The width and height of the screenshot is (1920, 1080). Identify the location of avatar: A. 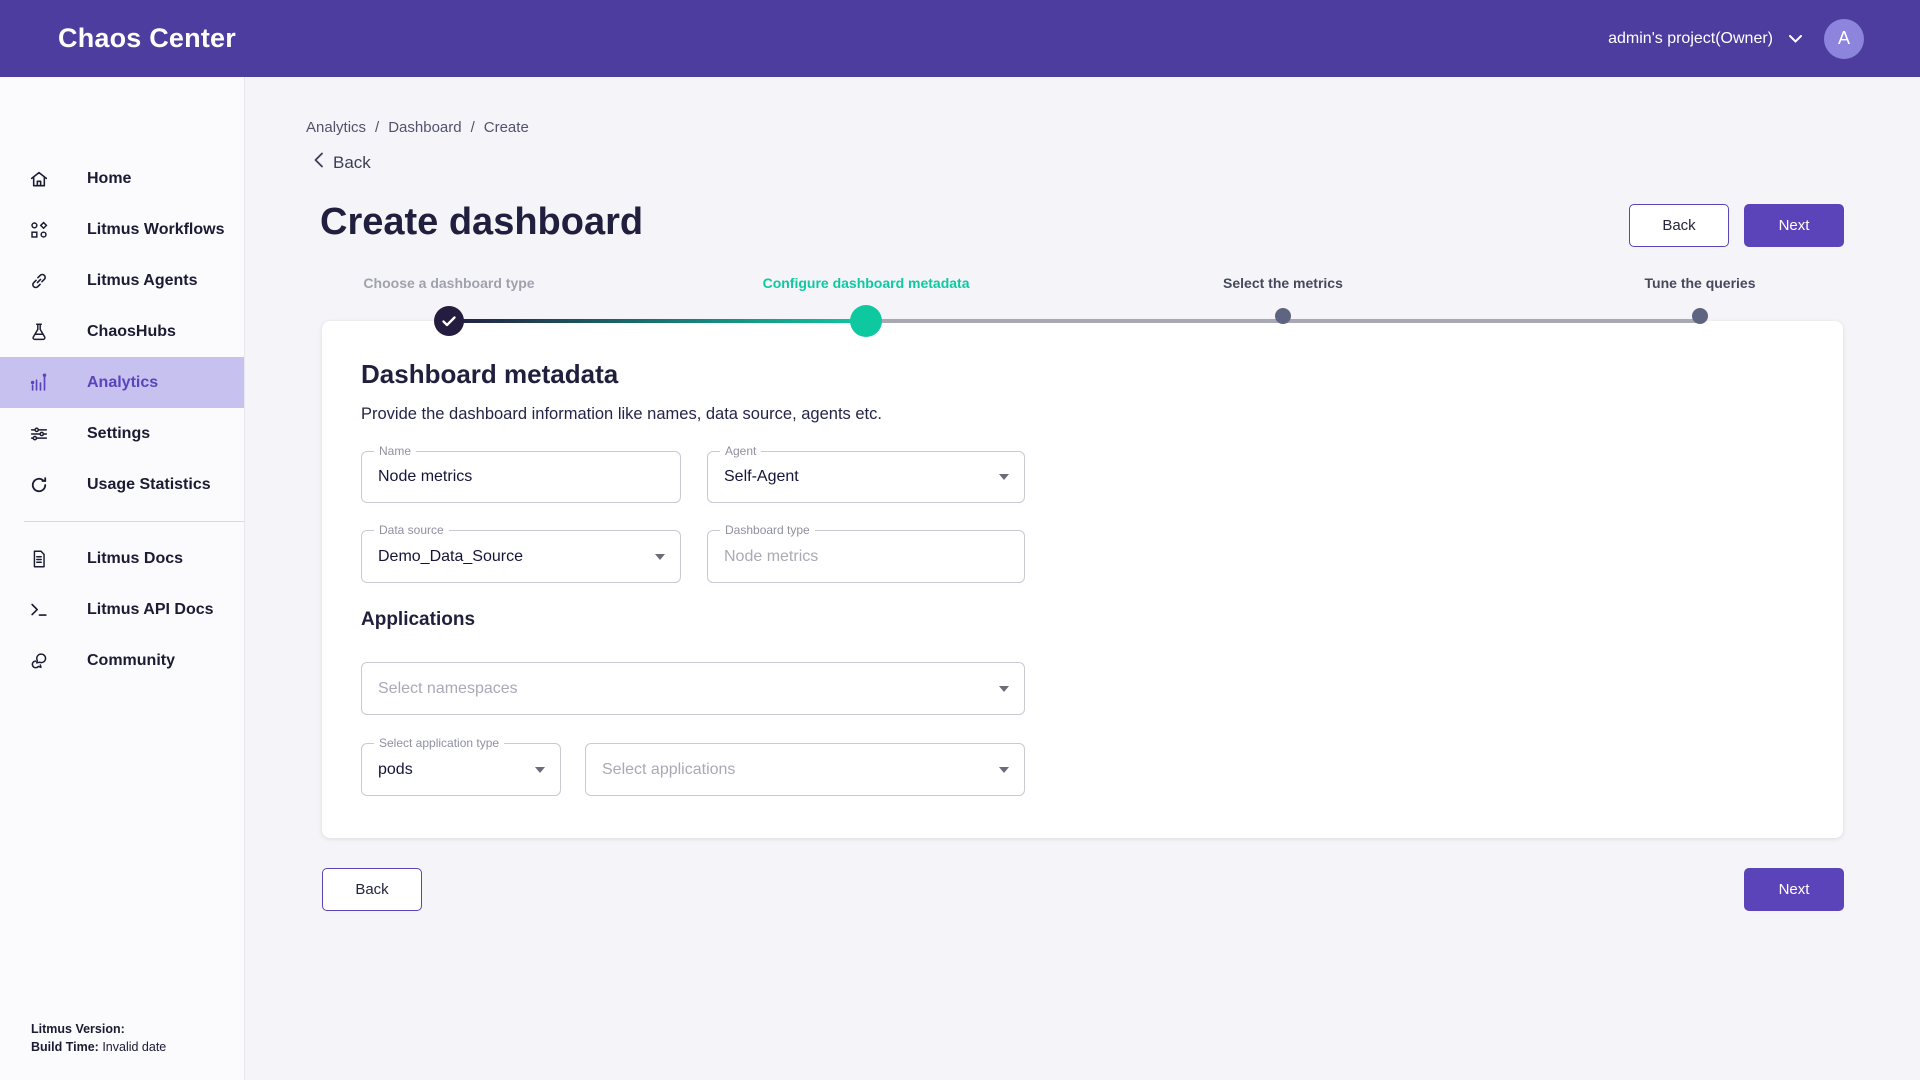
(1844, 38).